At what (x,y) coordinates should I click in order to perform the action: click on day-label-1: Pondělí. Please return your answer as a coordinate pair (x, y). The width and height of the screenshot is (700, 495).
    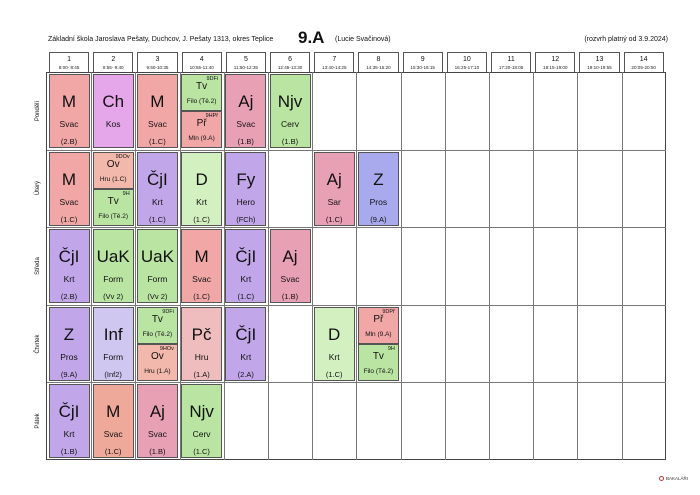
    Looking at the image, I should click on (38, 111).